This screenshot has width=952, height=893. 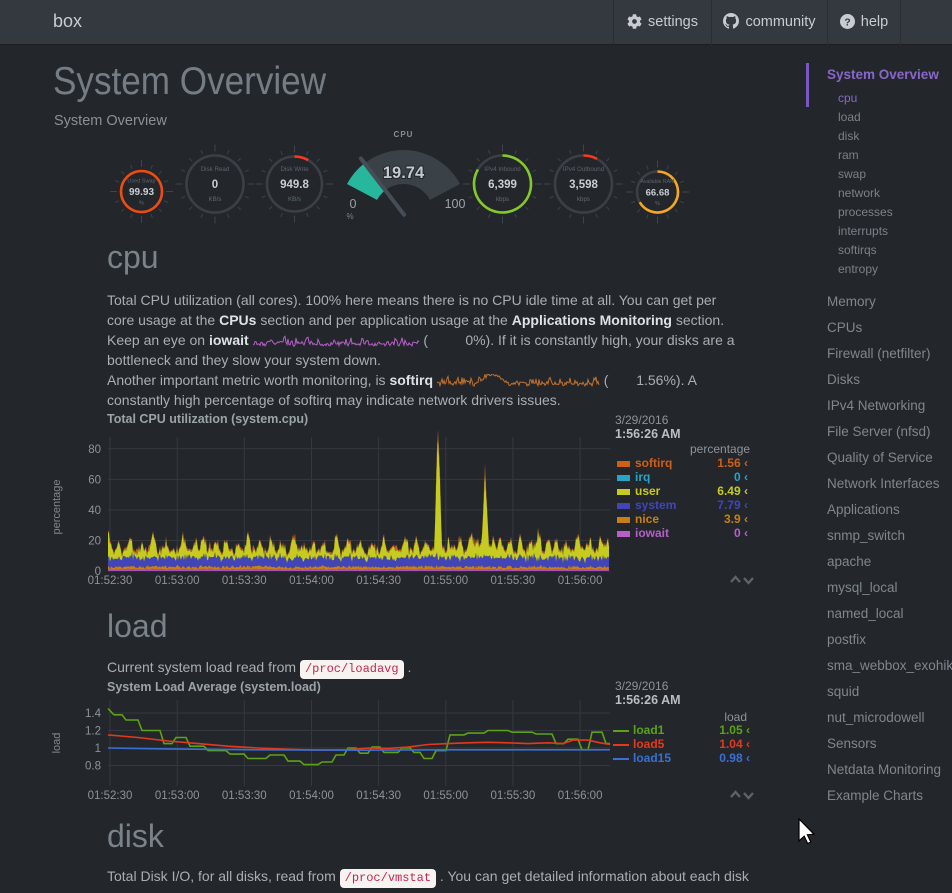 I want to click on svg-text: percentage, so click(x=57, y=506).